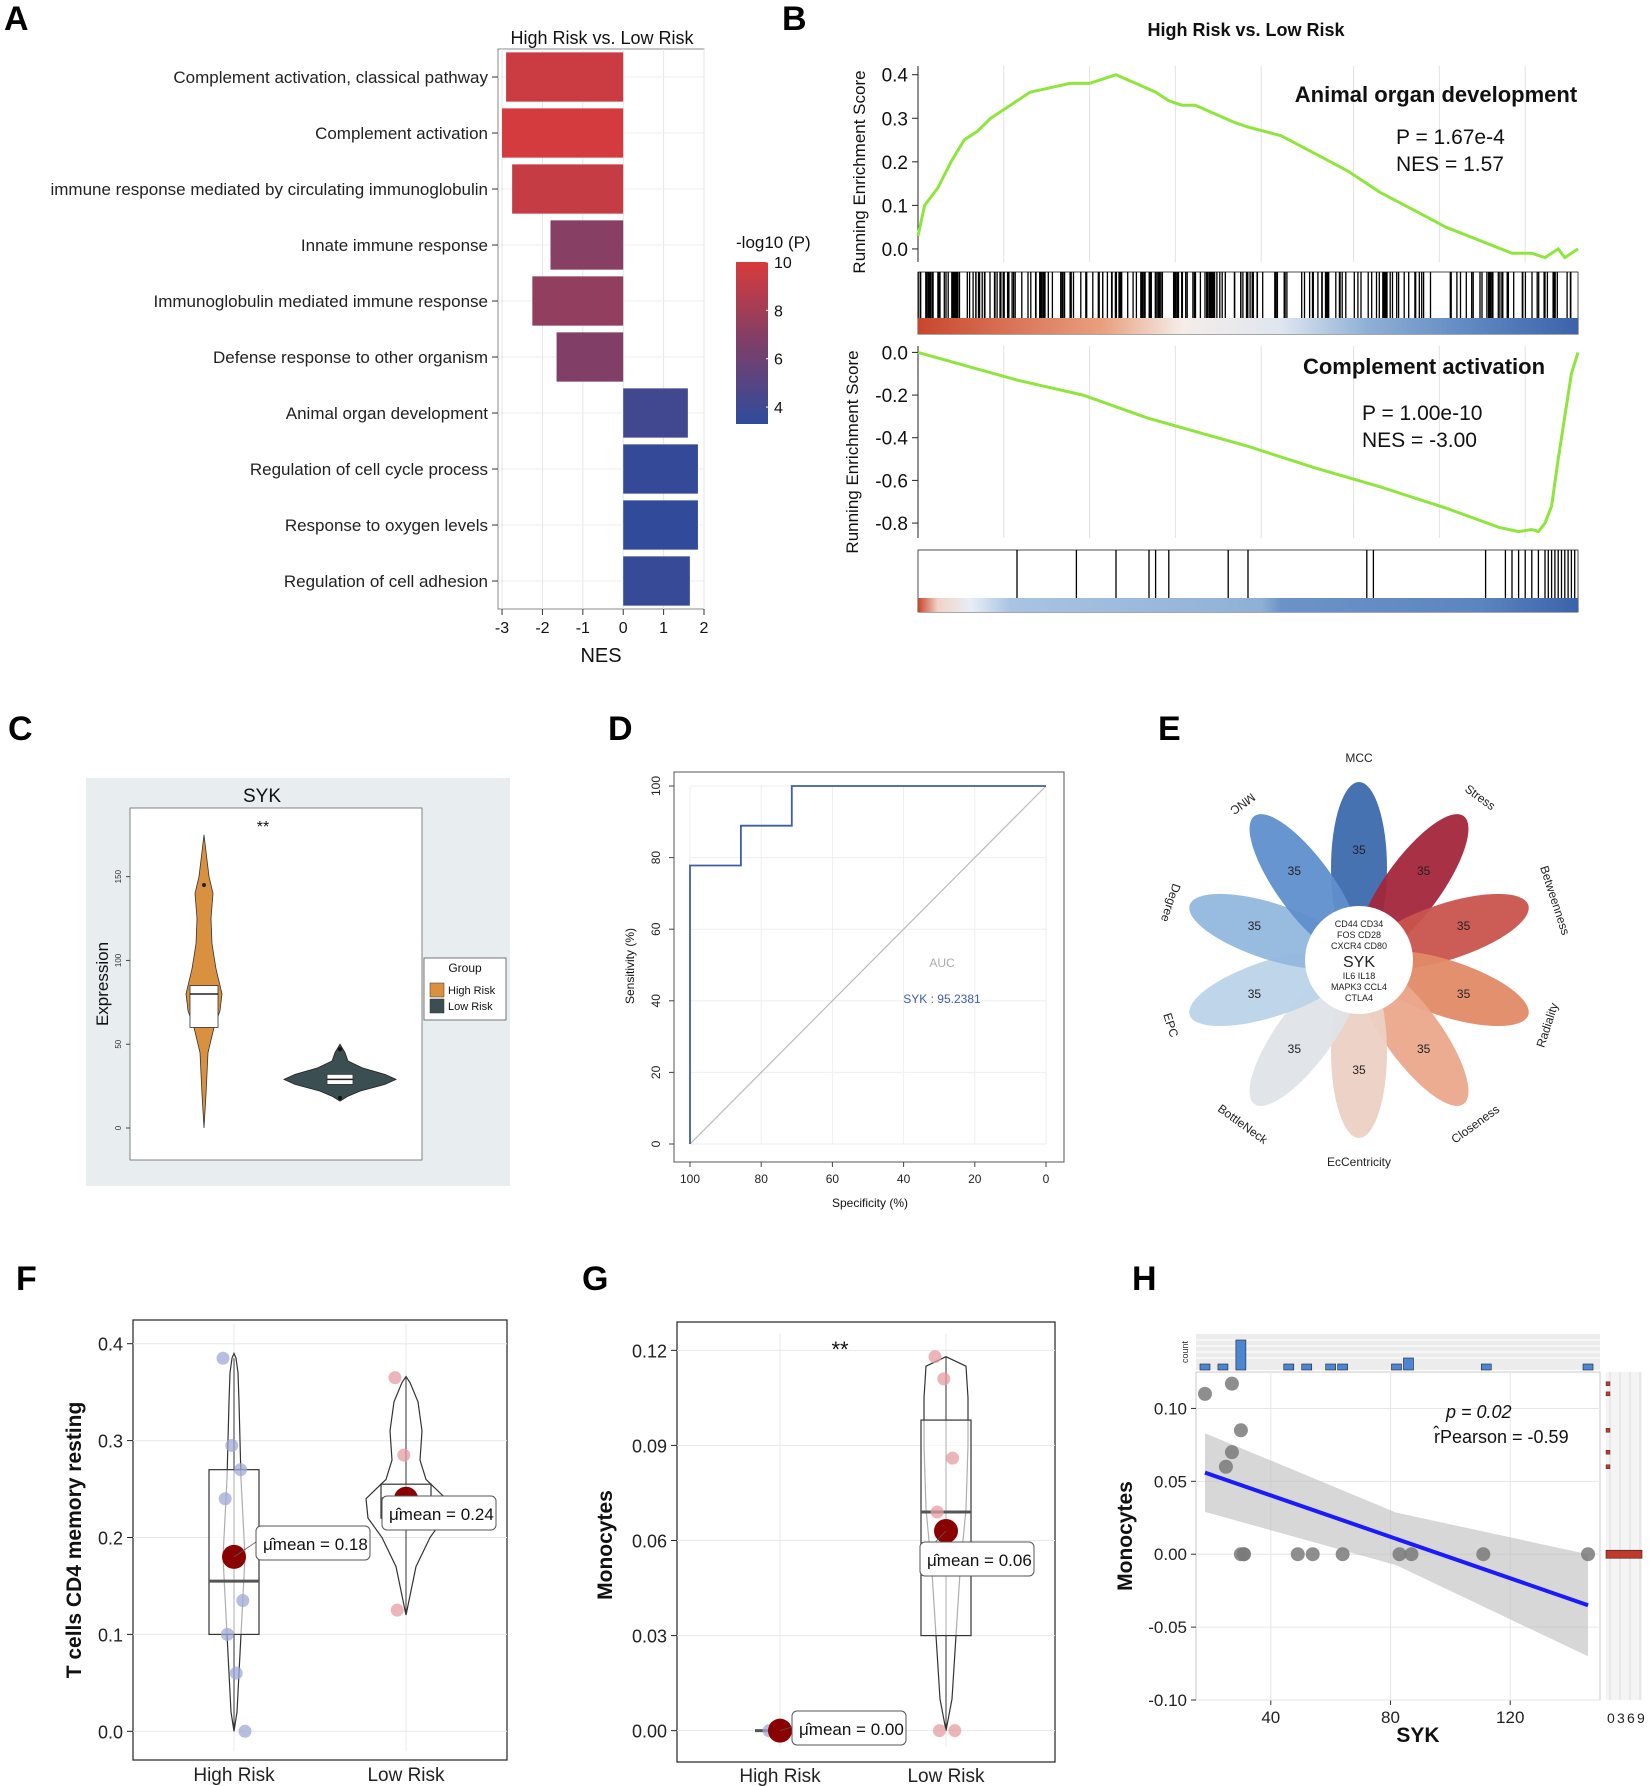 Image resolution: width=1649 pixels, height=1786 pixels. I want to click on panel-b-plot-top: 0.4 0.3 0.2 0.1 0.0, so click(1230, 200).